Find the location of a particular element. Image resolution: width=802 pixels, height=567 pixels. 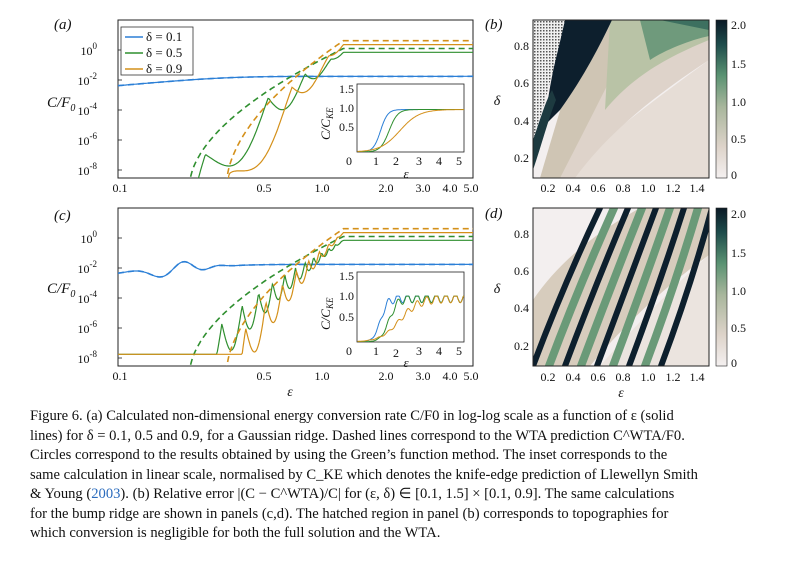

inset-c-xtick-1: 1 is located at coordinates (376, 351).